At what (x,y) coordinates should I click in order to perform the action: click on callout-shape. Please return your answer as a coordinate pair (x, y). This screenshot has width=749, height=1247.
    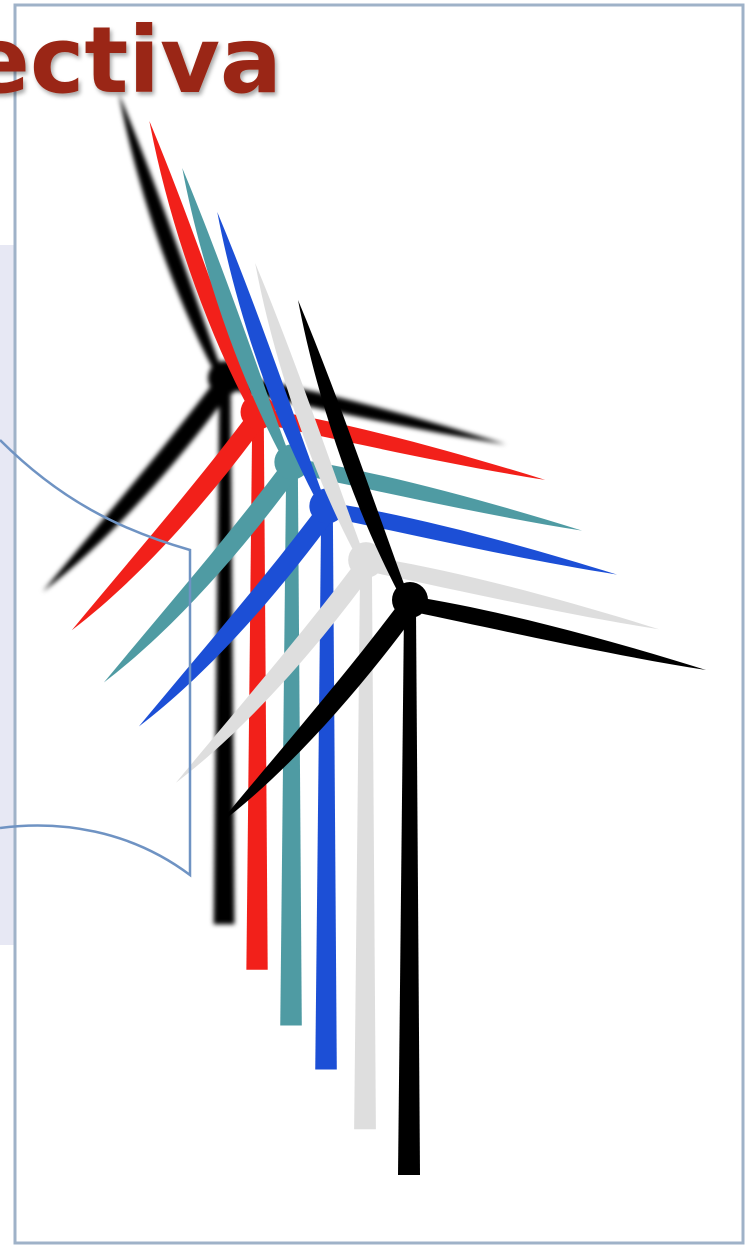
    Looking at the image, I should click on (96, 658).